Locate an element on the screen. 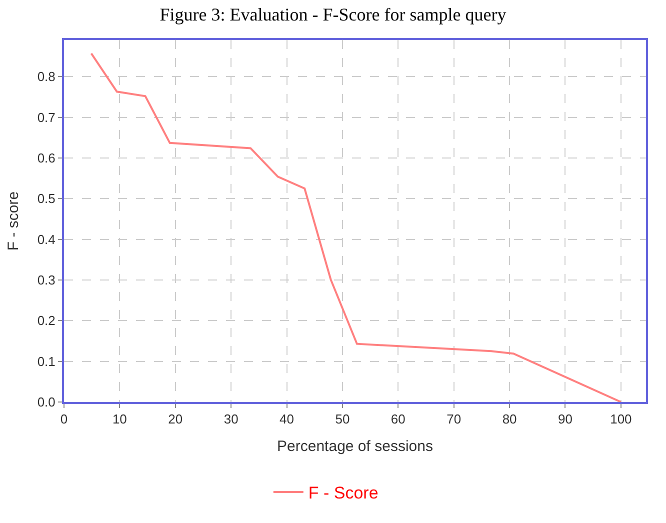 The image size is (666, 523). x-axis-title: Percentage of sessions is located at coordinates (355, 447).